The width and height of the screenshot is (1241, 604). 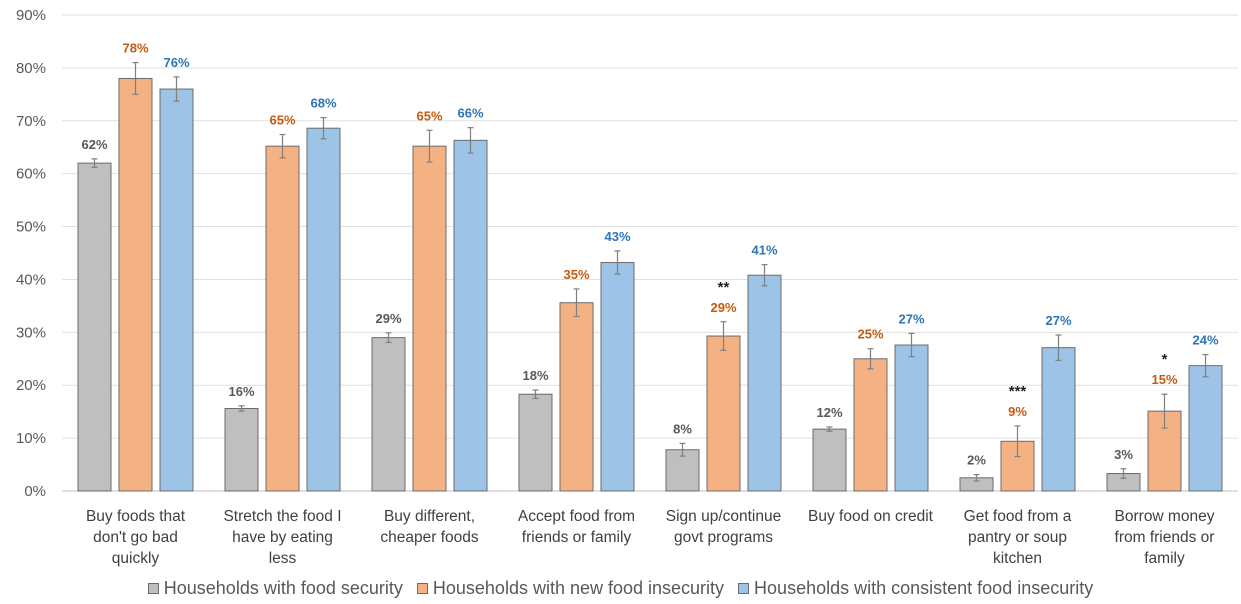 What do you see at coordinates (94, 144) in the screenshot?
I see `data-label: 62%` at bounding box center [94, 144].